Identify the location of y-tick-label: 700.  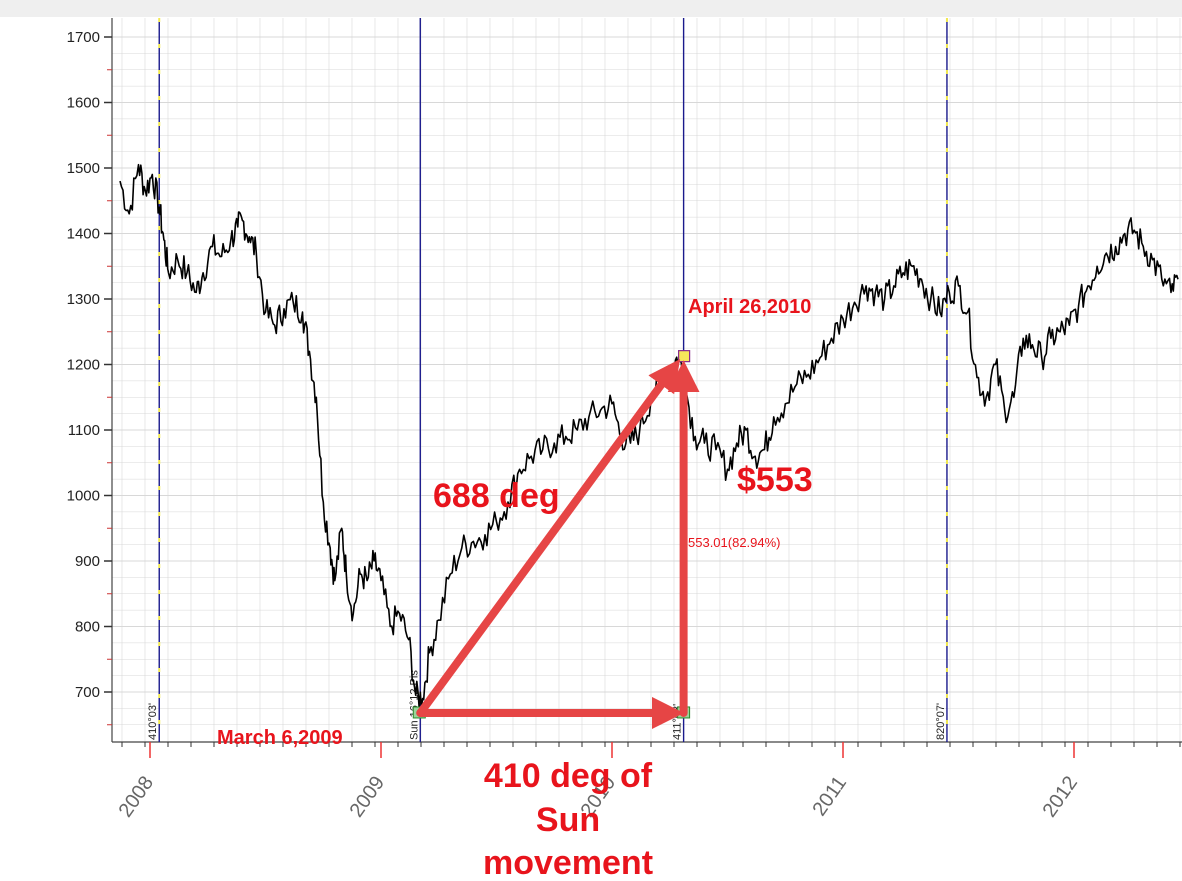
(87, 692).